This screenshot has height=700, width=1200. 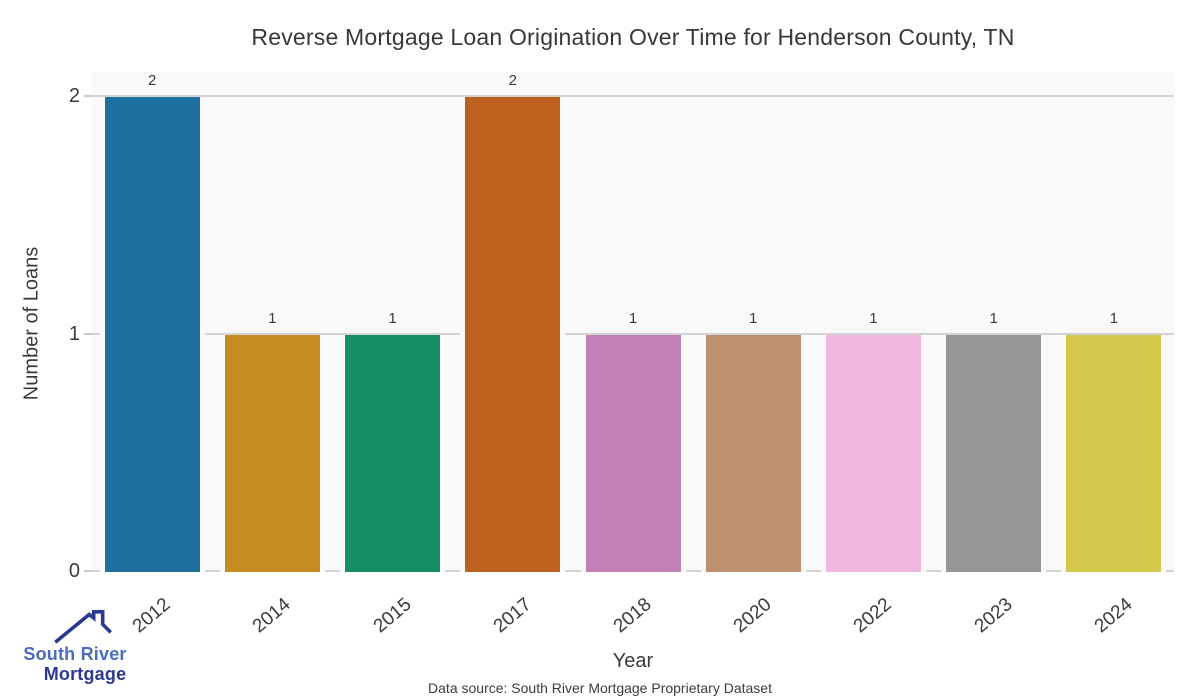 I want to click on bar-value-label-2022: 1, so click(x=873, y=318).